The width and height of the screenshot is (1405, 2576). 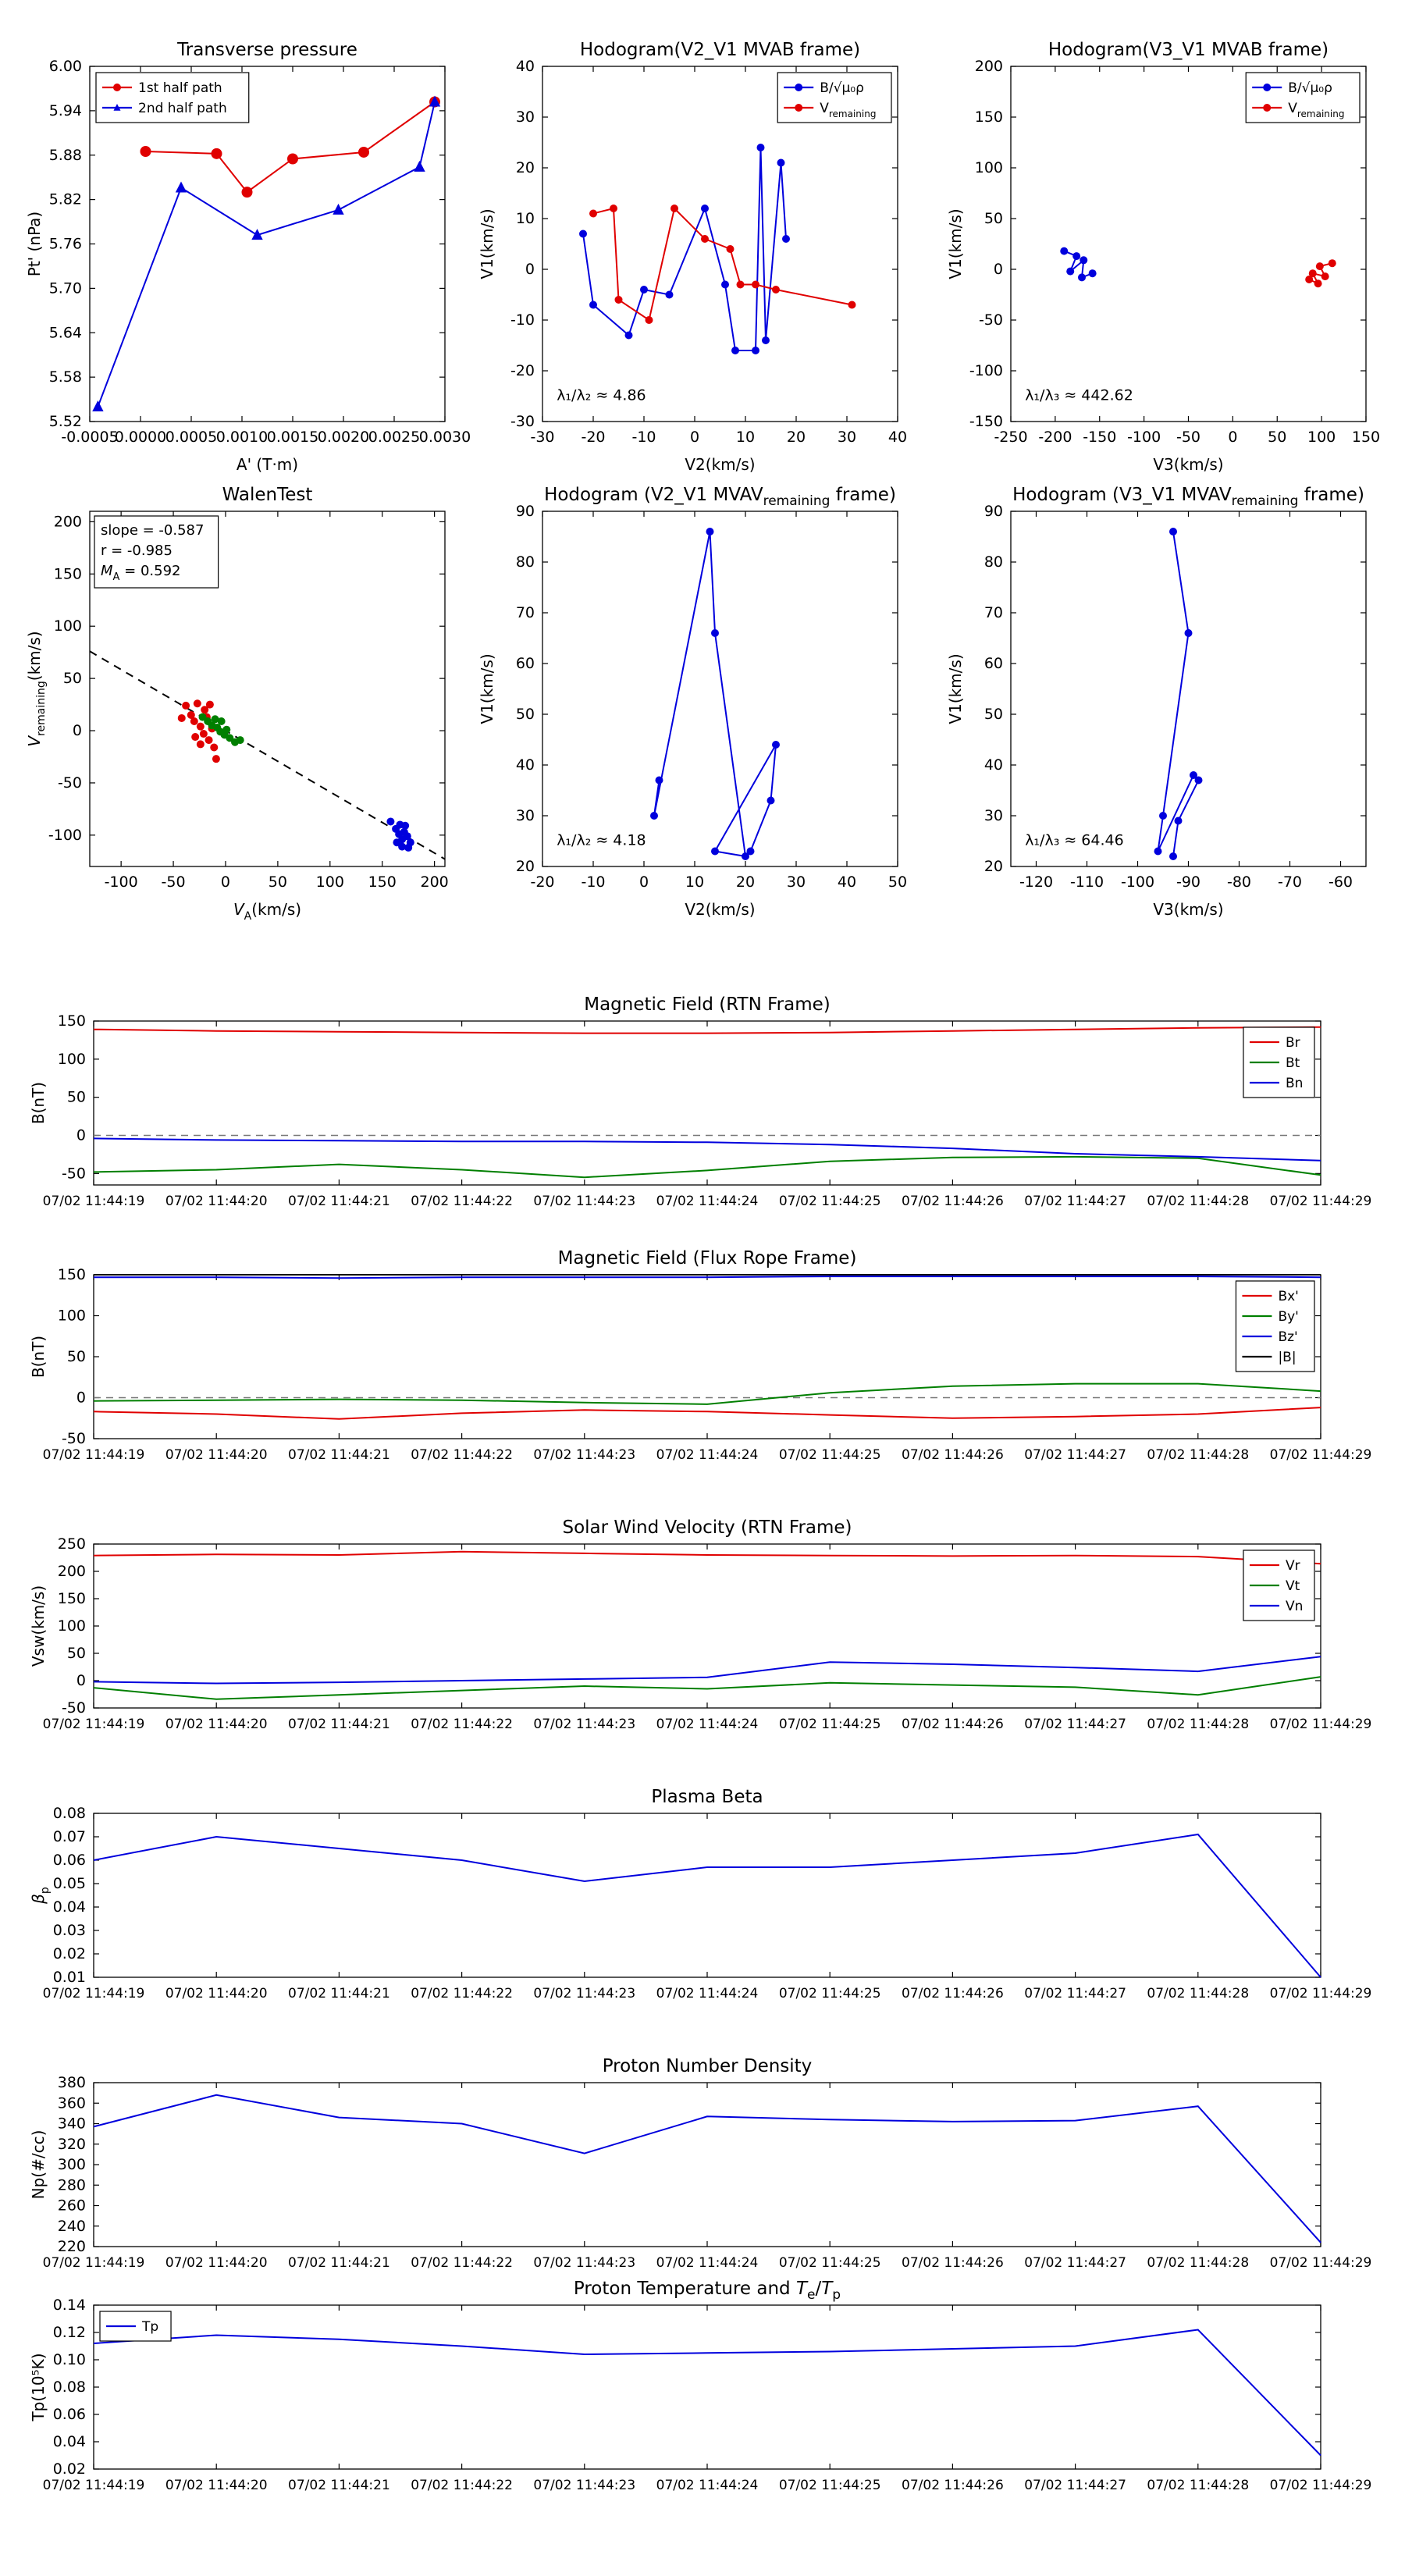 What do you see at coordinates (986, 370) in the screenshot?
I see `y-tick-label: -100` at bounding box center [986, 370].